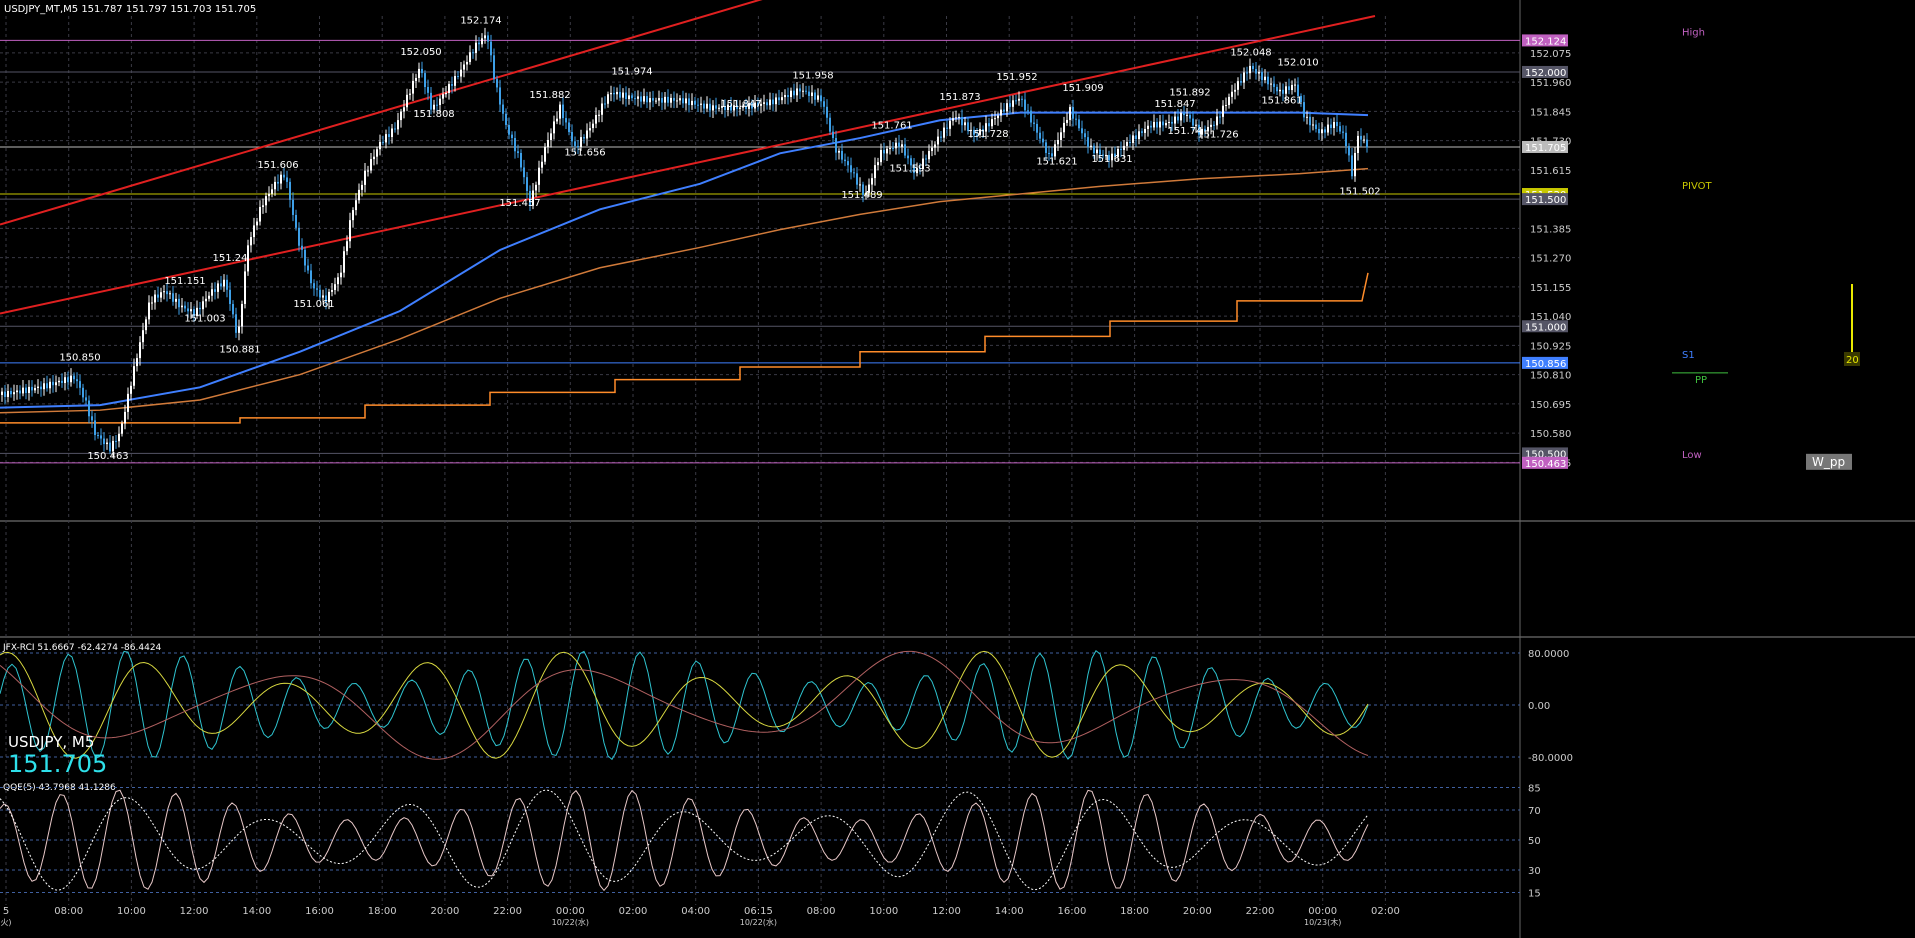 The image size is (1915, 938). I want to click on price-annotation: 151.861, so click(1281, 100).